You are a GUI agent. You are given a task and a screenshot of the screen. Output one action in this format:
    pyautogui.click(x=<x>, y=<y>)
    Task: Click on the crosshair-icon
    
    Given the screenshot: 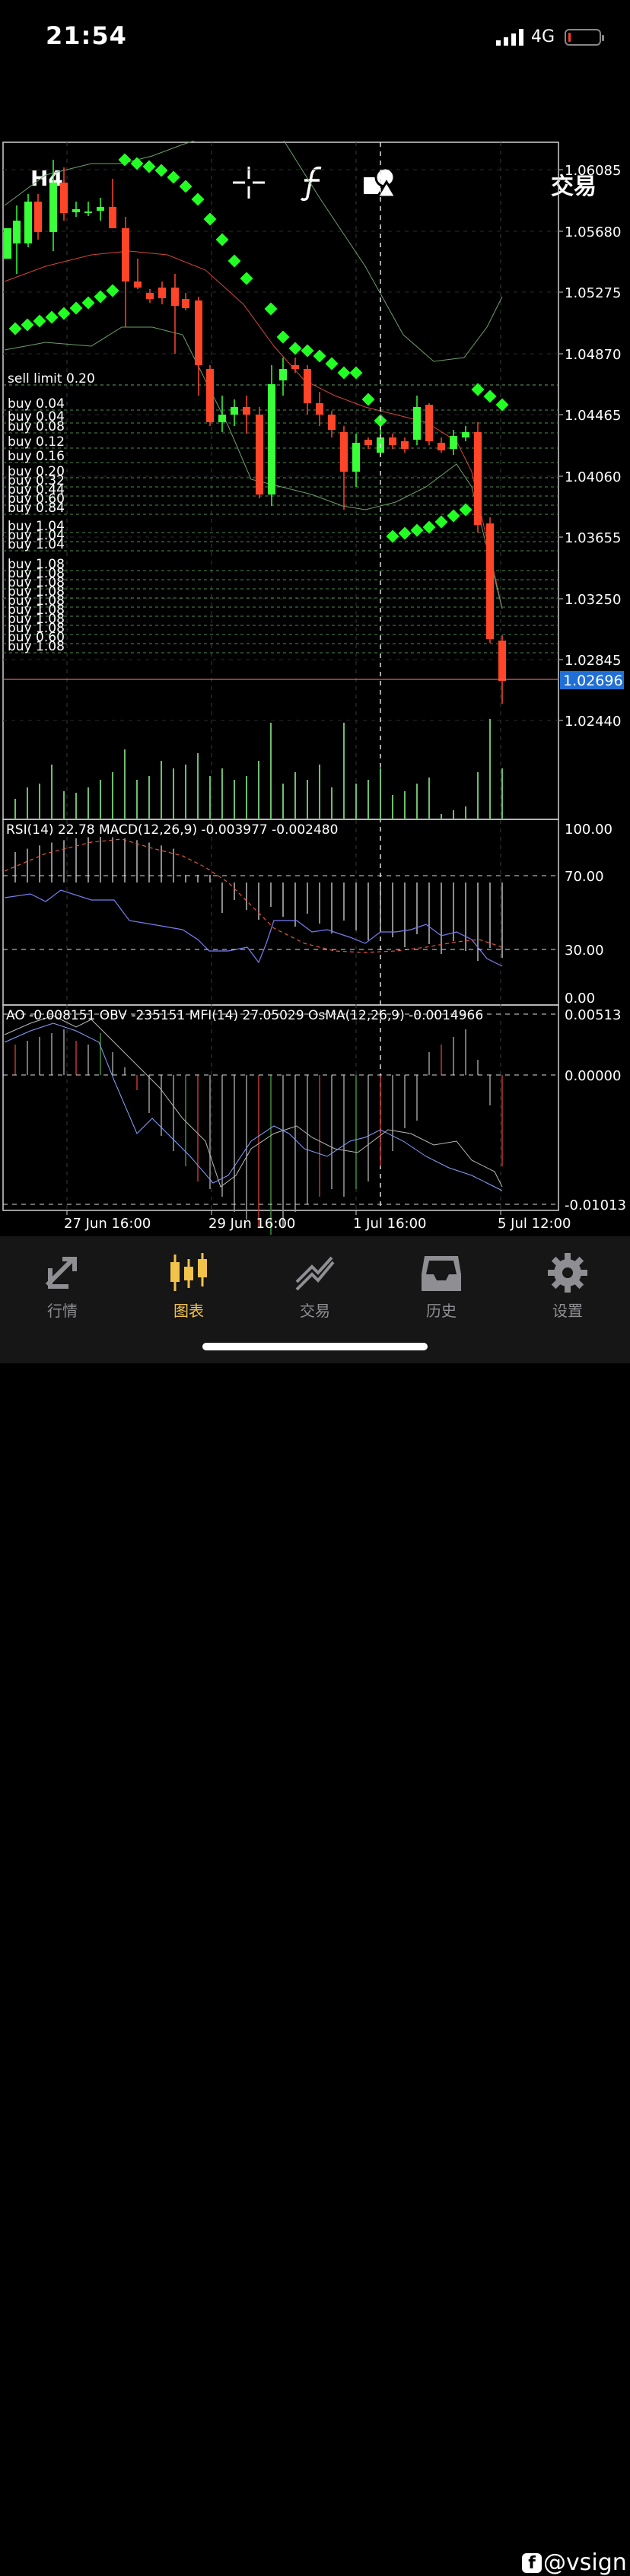 What is the action you would take?
    pyautogui.click(x=249, y=183)
    